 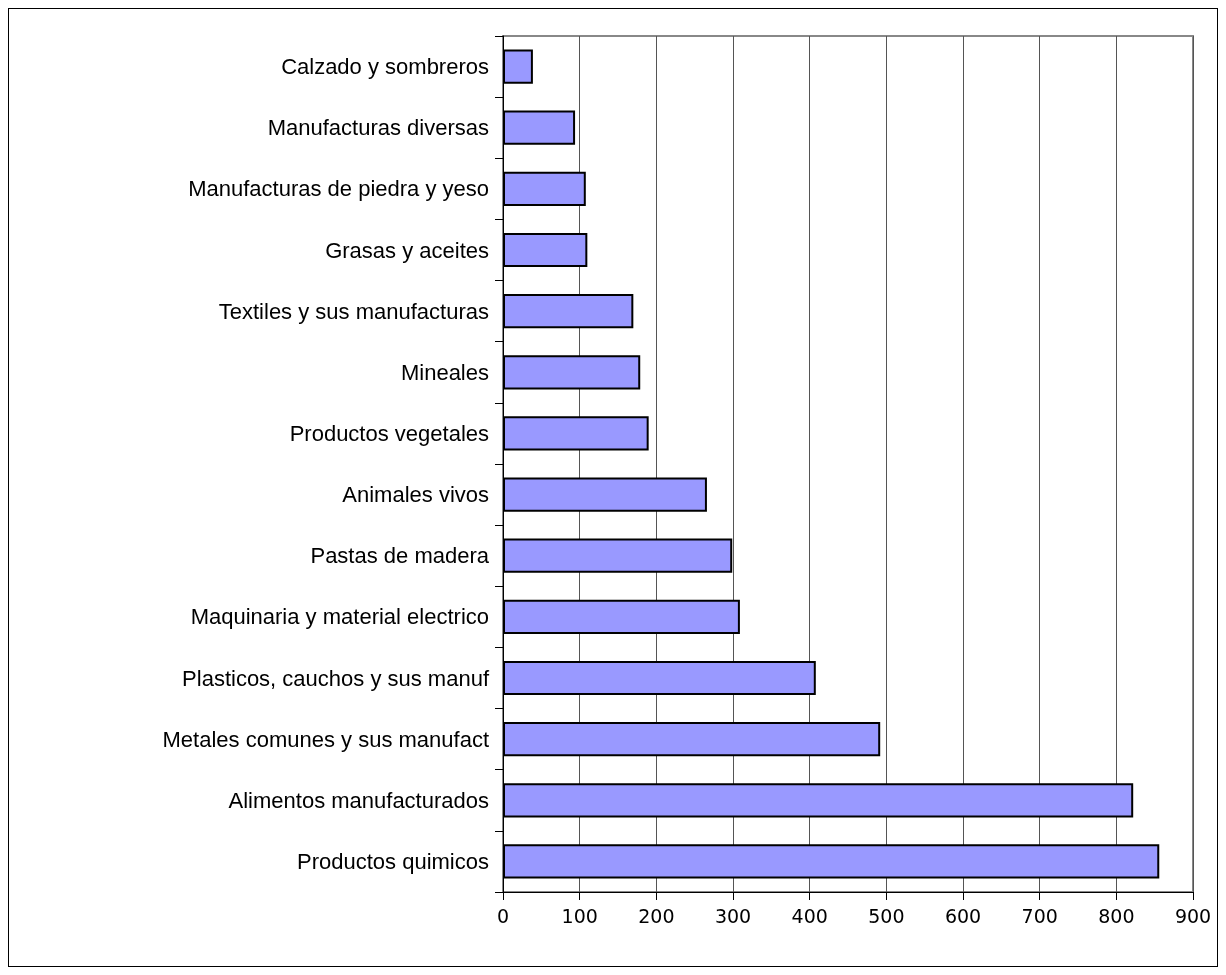 I want to click on y-tick-label: Calzado y sombreros, so click(x=385, y=67).